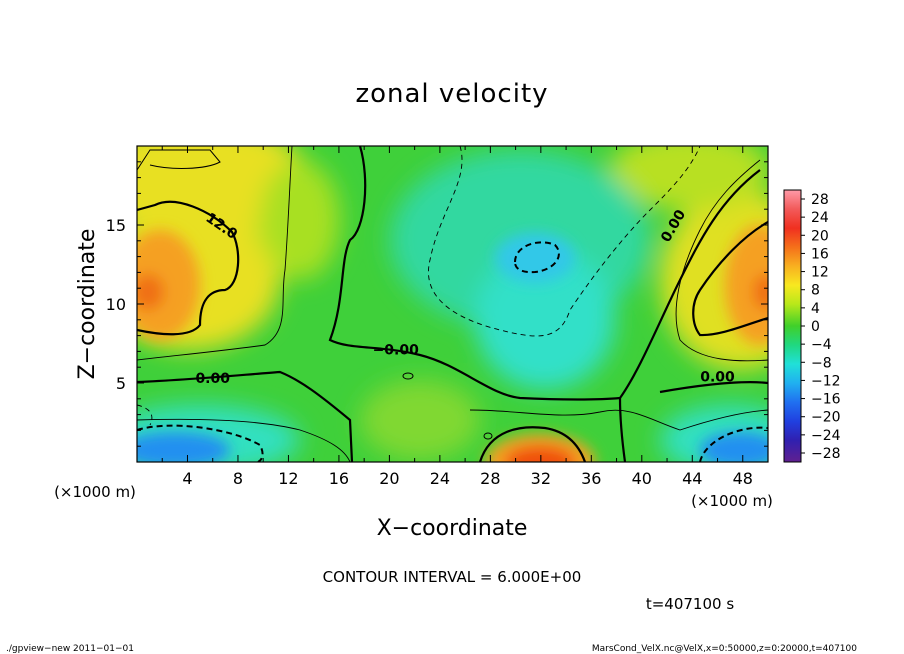  I want to click on colorbar-label: −8, so click(821, 363).